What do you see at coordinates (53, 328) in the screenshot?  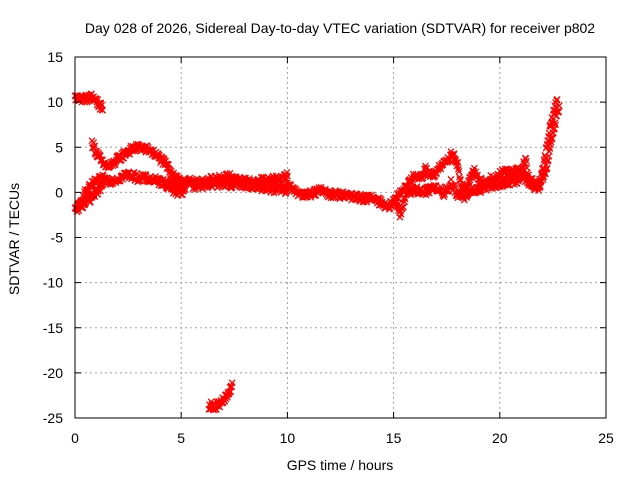 I see `y-tick-label: -15` at bounding box center [53, 328].